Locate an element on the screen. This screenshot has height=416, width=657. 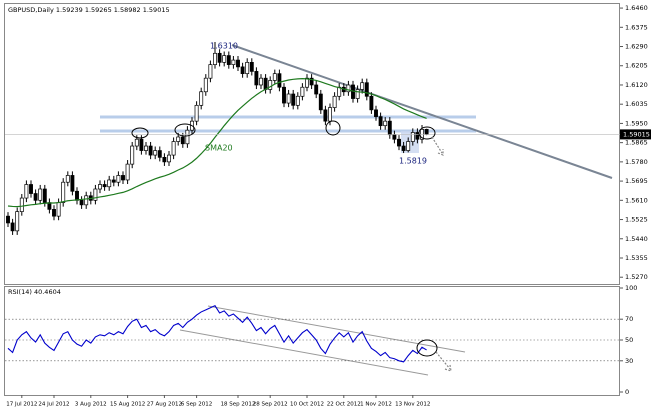
y-tick-label: 1.5780 is located at coordinates (636, 162).